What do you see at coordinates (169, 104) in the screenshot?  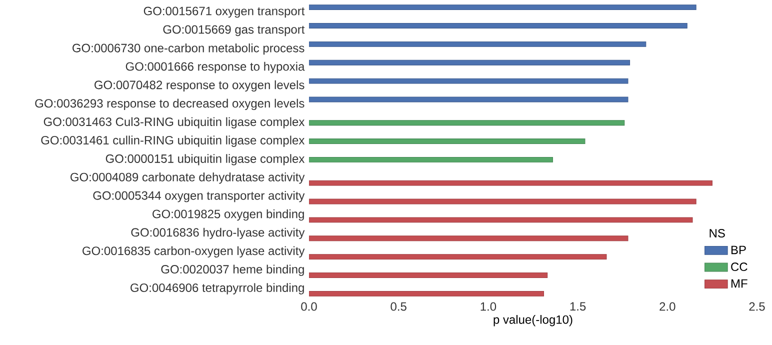 I see `y-tick-label: GO:0036293 response to decreased oxygen levels` at bounding box center [169, 104].